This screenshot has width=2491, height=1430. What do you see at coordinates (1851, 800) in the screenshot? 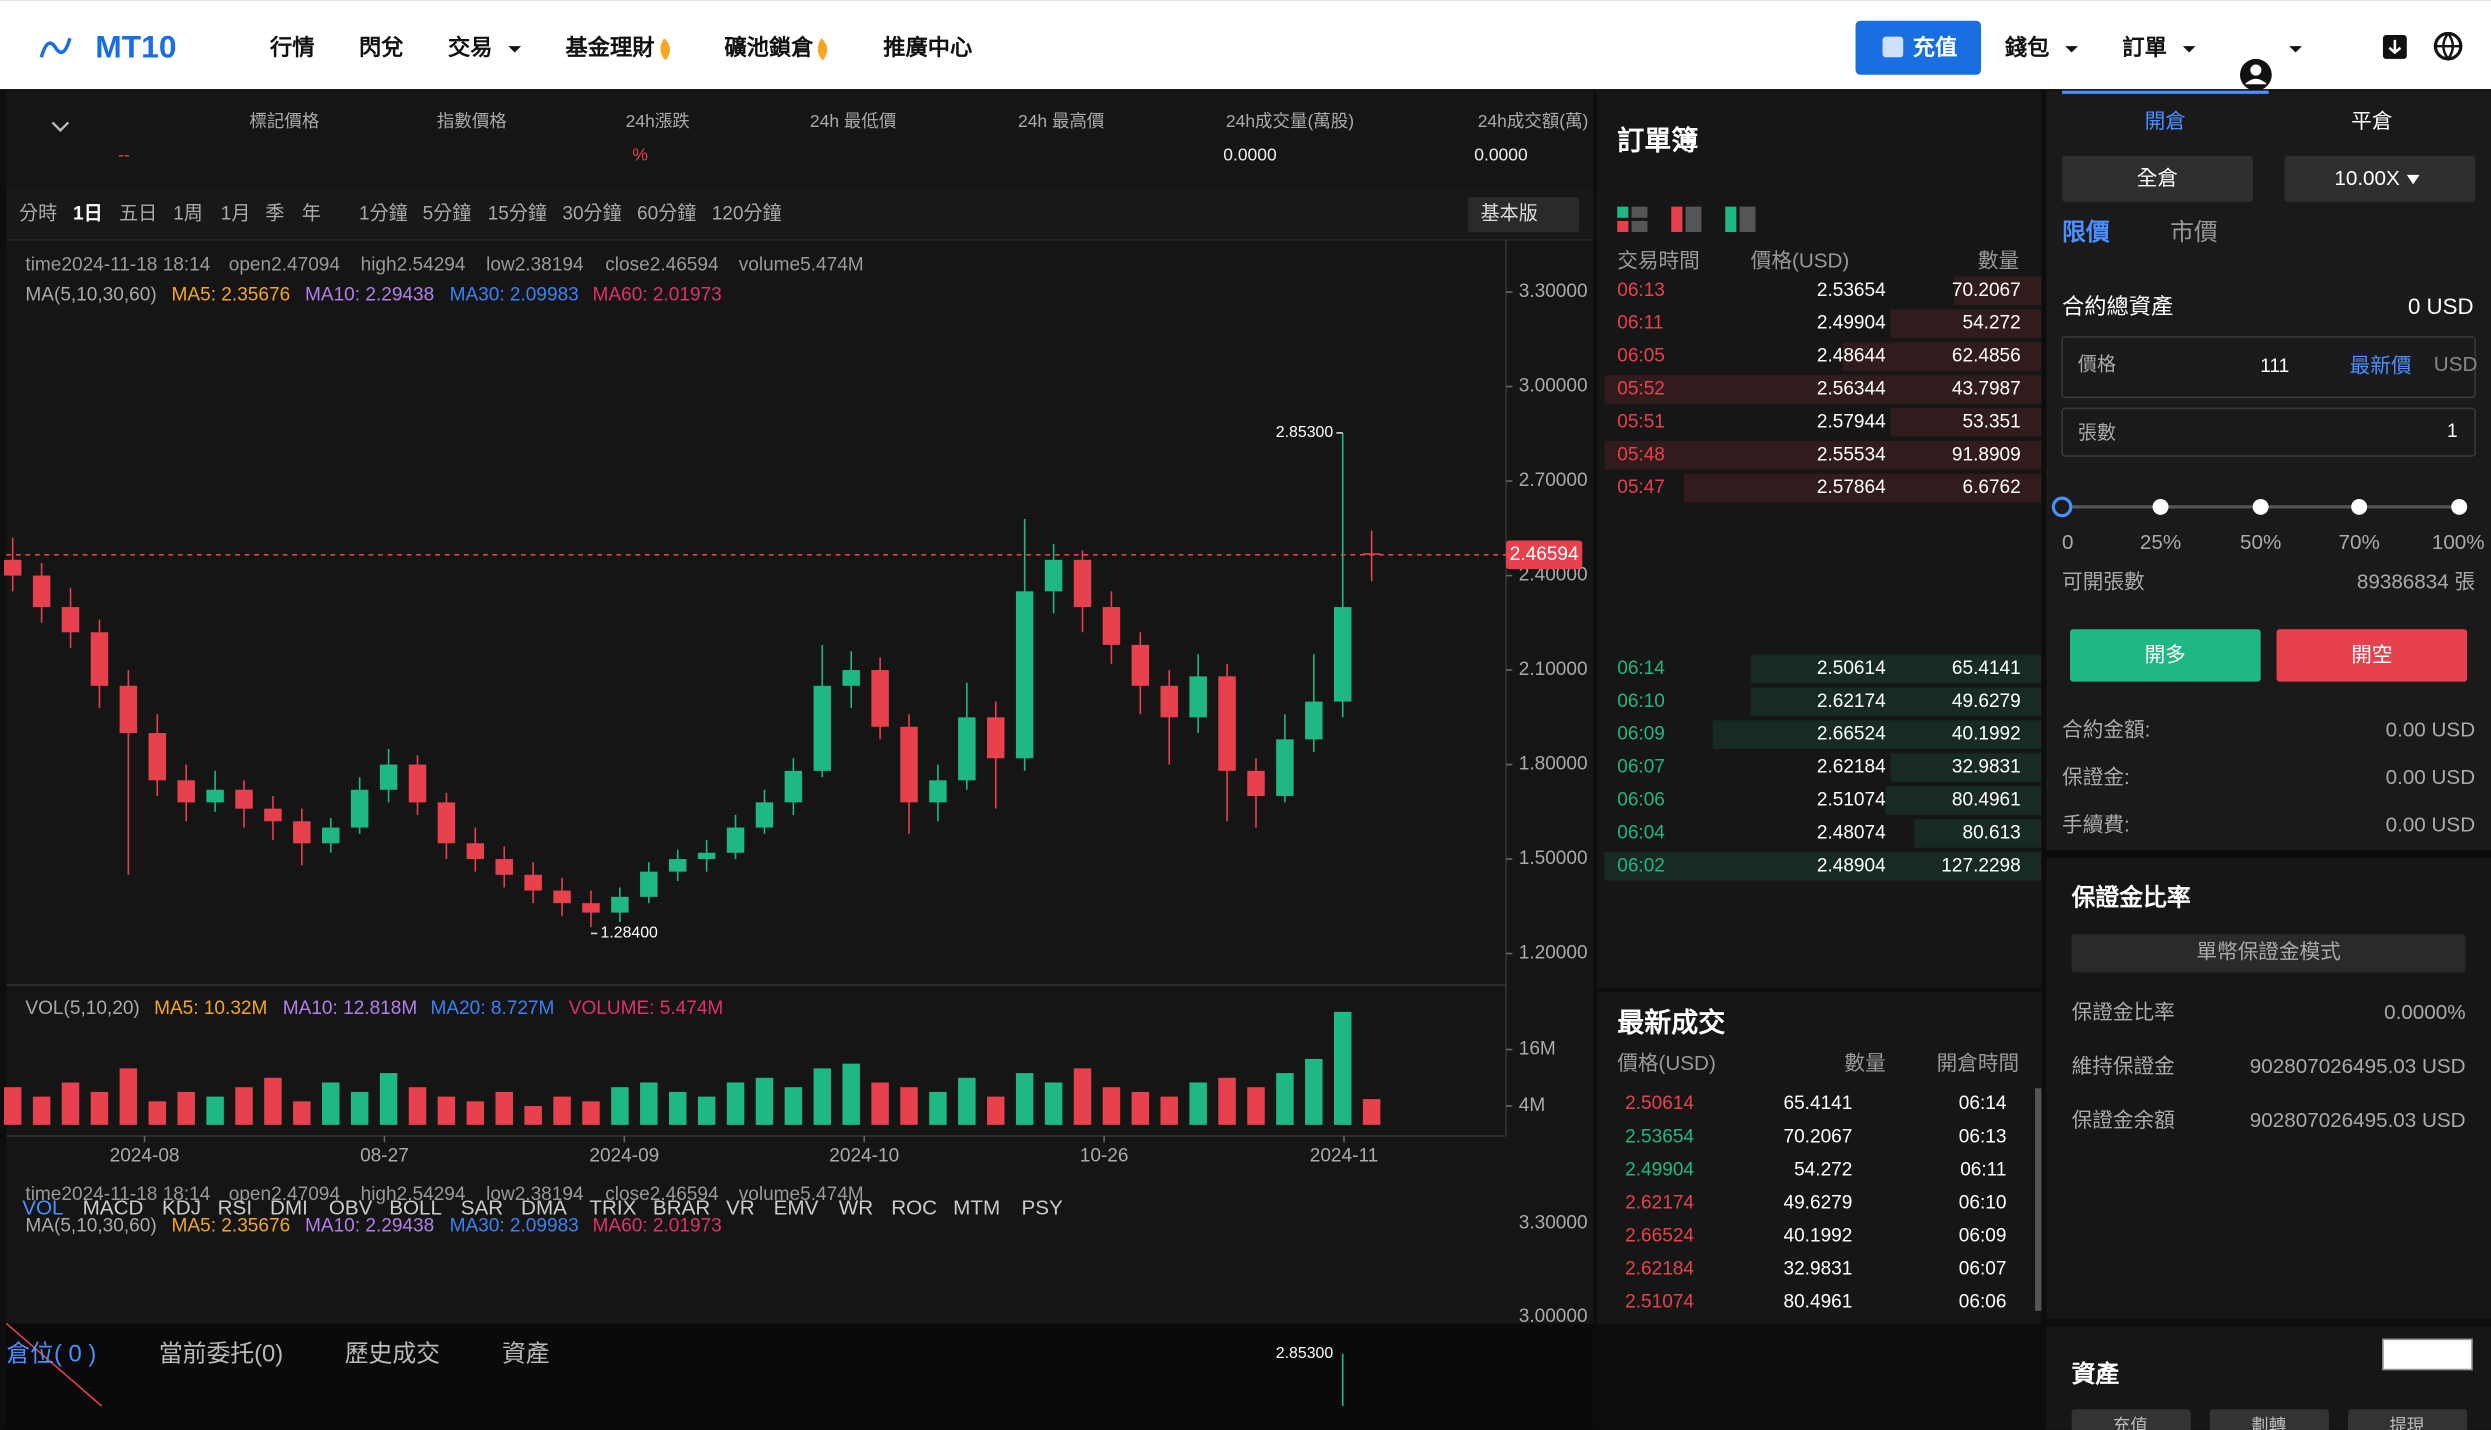
I see `order-price: 2.51074` at bounding box center [1851, 800].